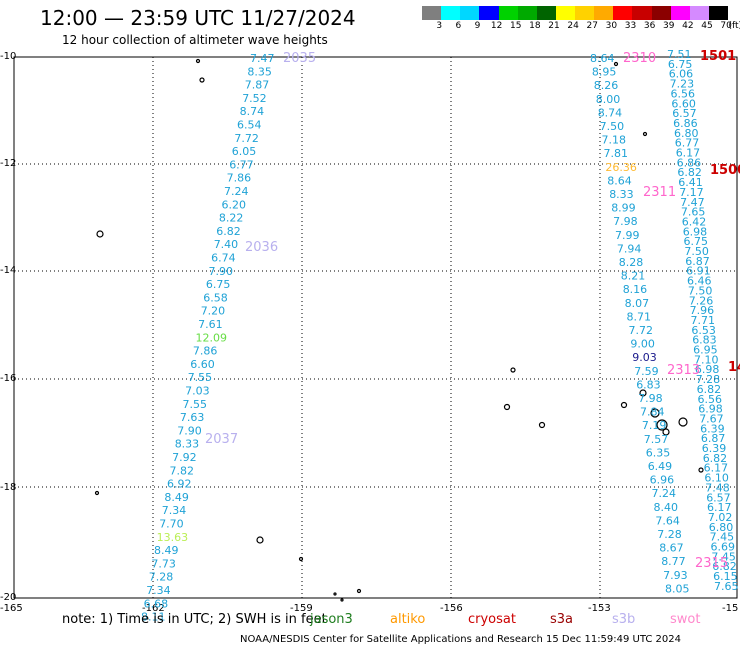 The image size is (740, 650). Describe the element at coordinates (200, 377) in the screenshot. I see `wave-height-value: 7.55` at that location.